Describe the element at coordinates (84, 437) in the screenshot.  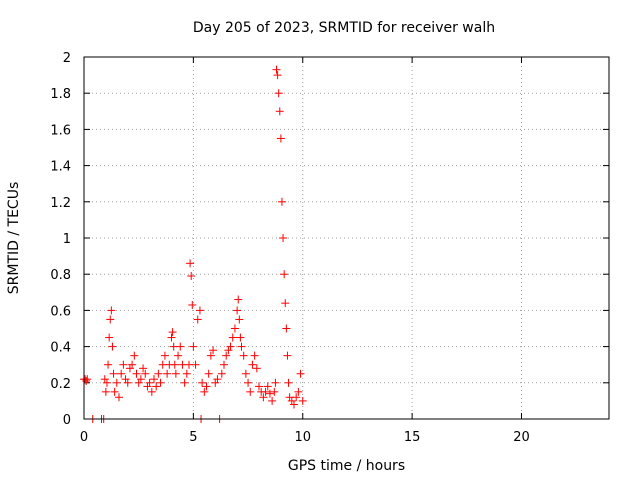
I see `x-tick-label: 0` at that location.